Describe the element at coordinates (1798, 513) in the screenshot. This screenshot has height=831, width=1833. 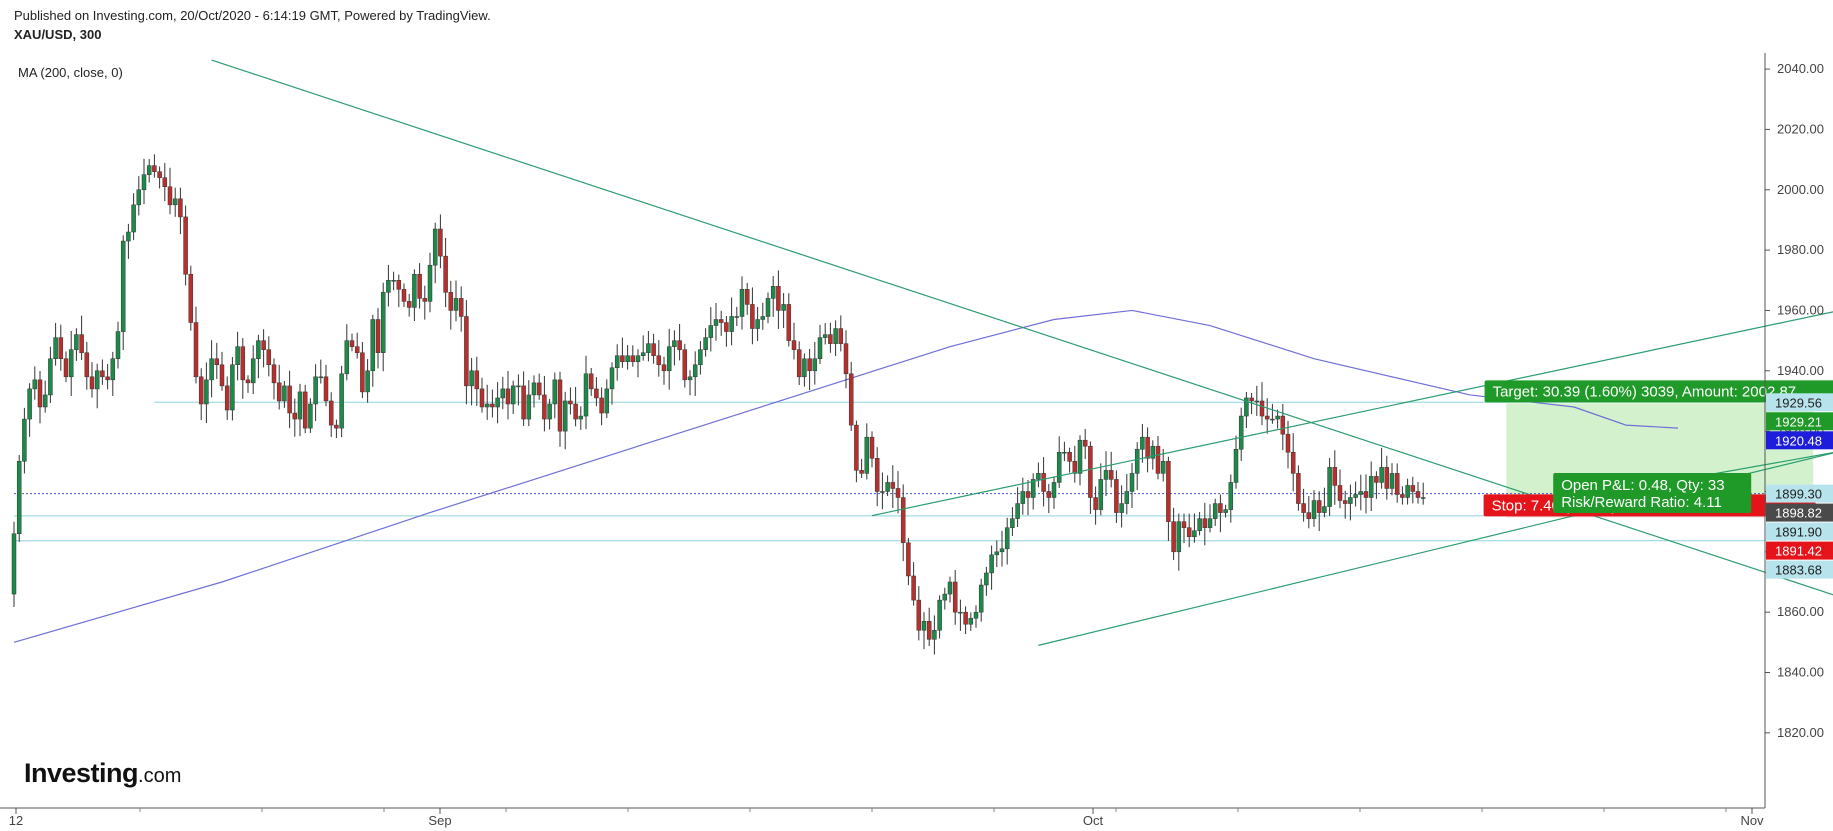
I see `price-box-label: 1898.82` at that location.